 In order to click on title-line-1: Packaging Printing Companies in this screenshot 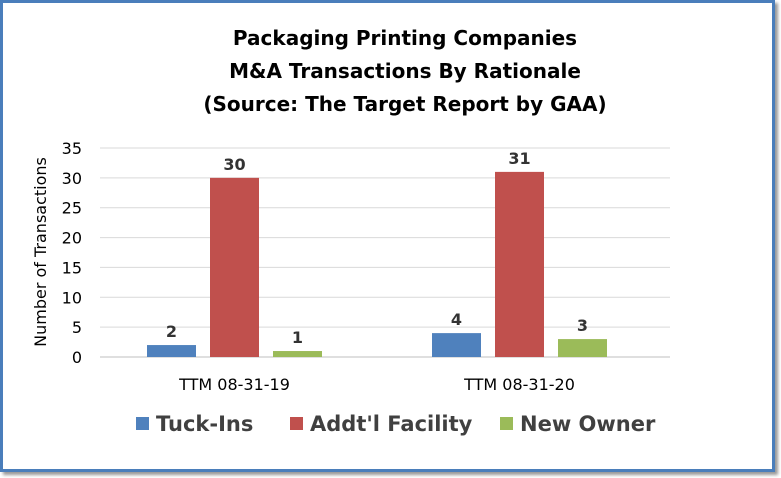, I will do `click(405, 38)`.